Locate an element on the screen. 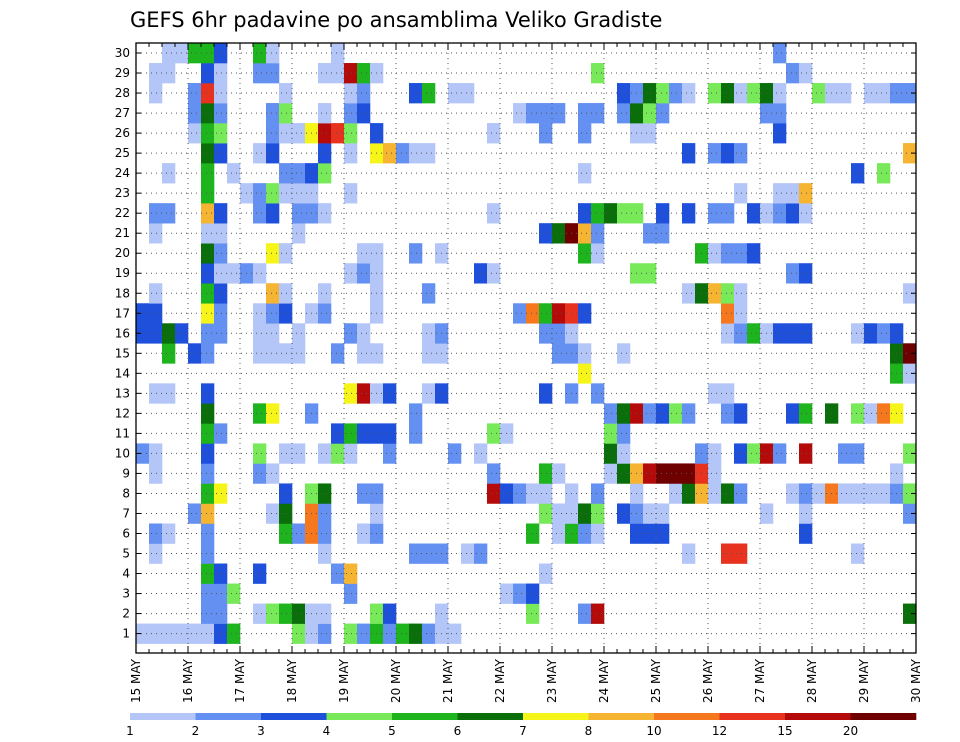 The height and width of the screenshot is (742, 960). y-tick-label: 17 is located at coordinates (122, 313).